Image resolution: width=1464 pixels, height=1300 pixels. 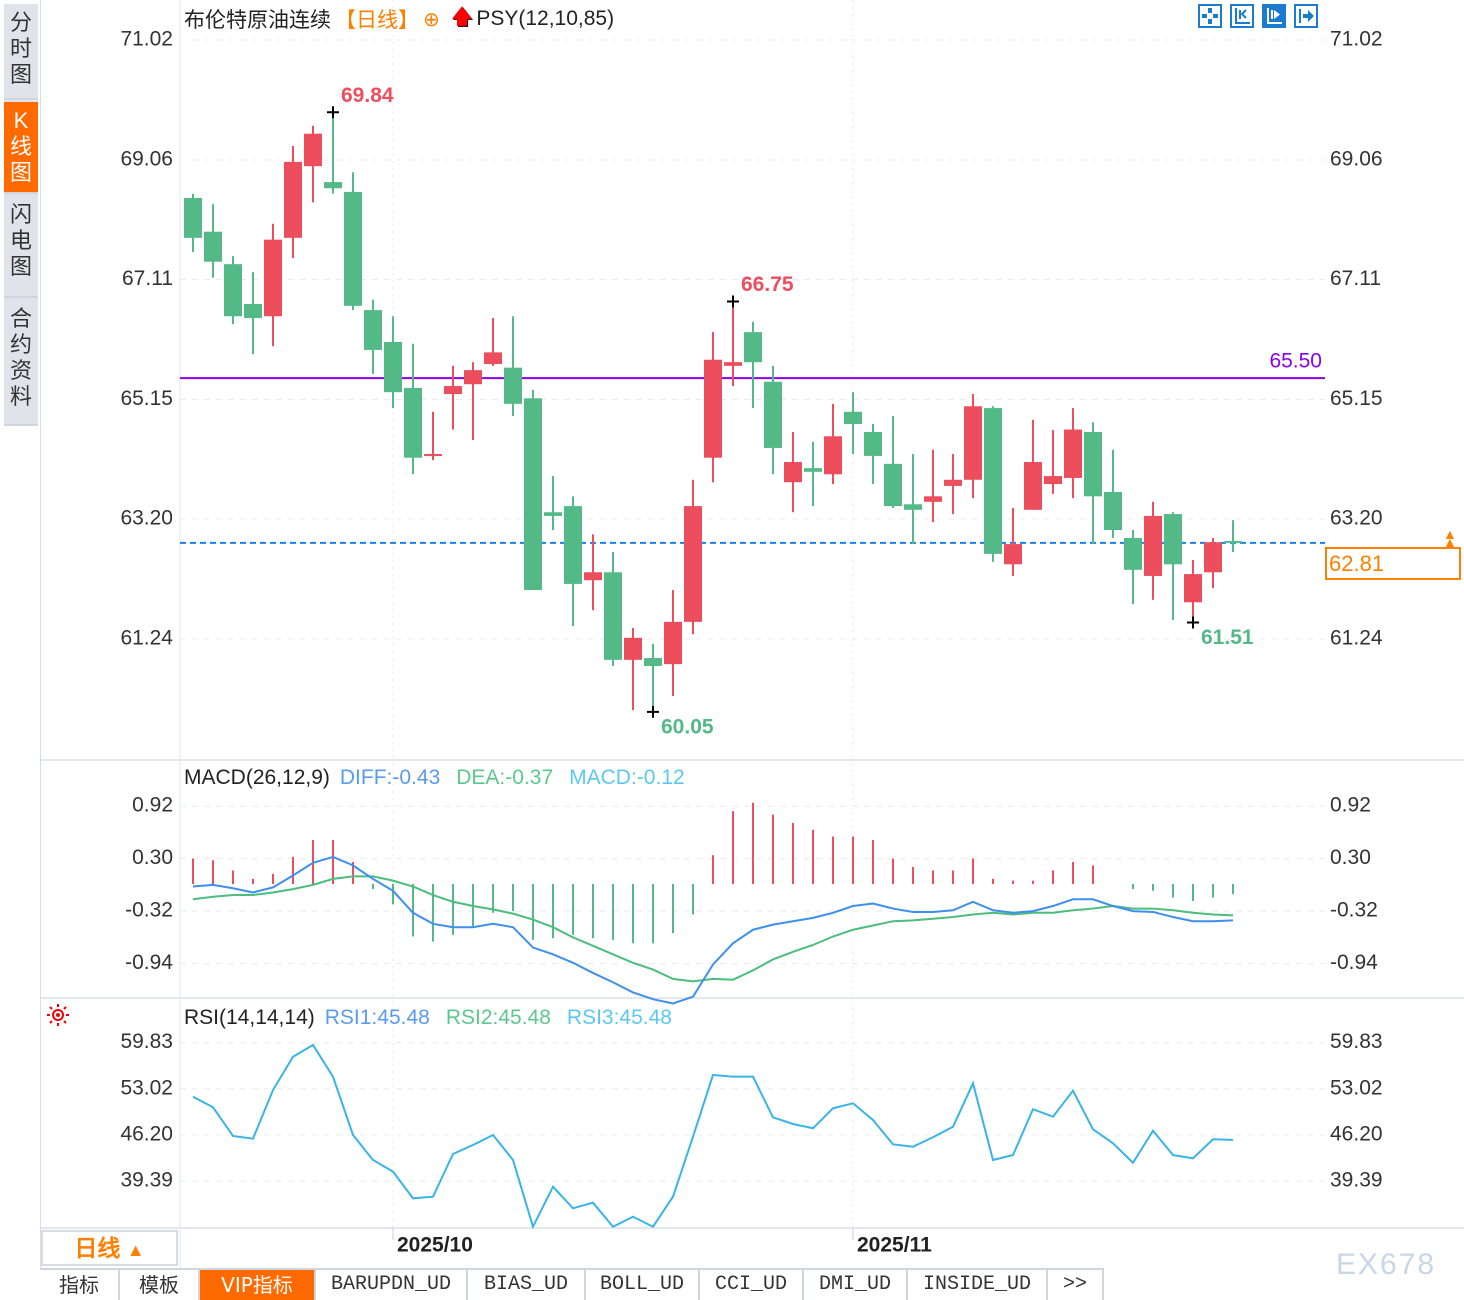 What do you see at coordinates (1306, 16) in the screenshot?
I see `jump-to-latest-icon` at bounding box center [1306, 16].